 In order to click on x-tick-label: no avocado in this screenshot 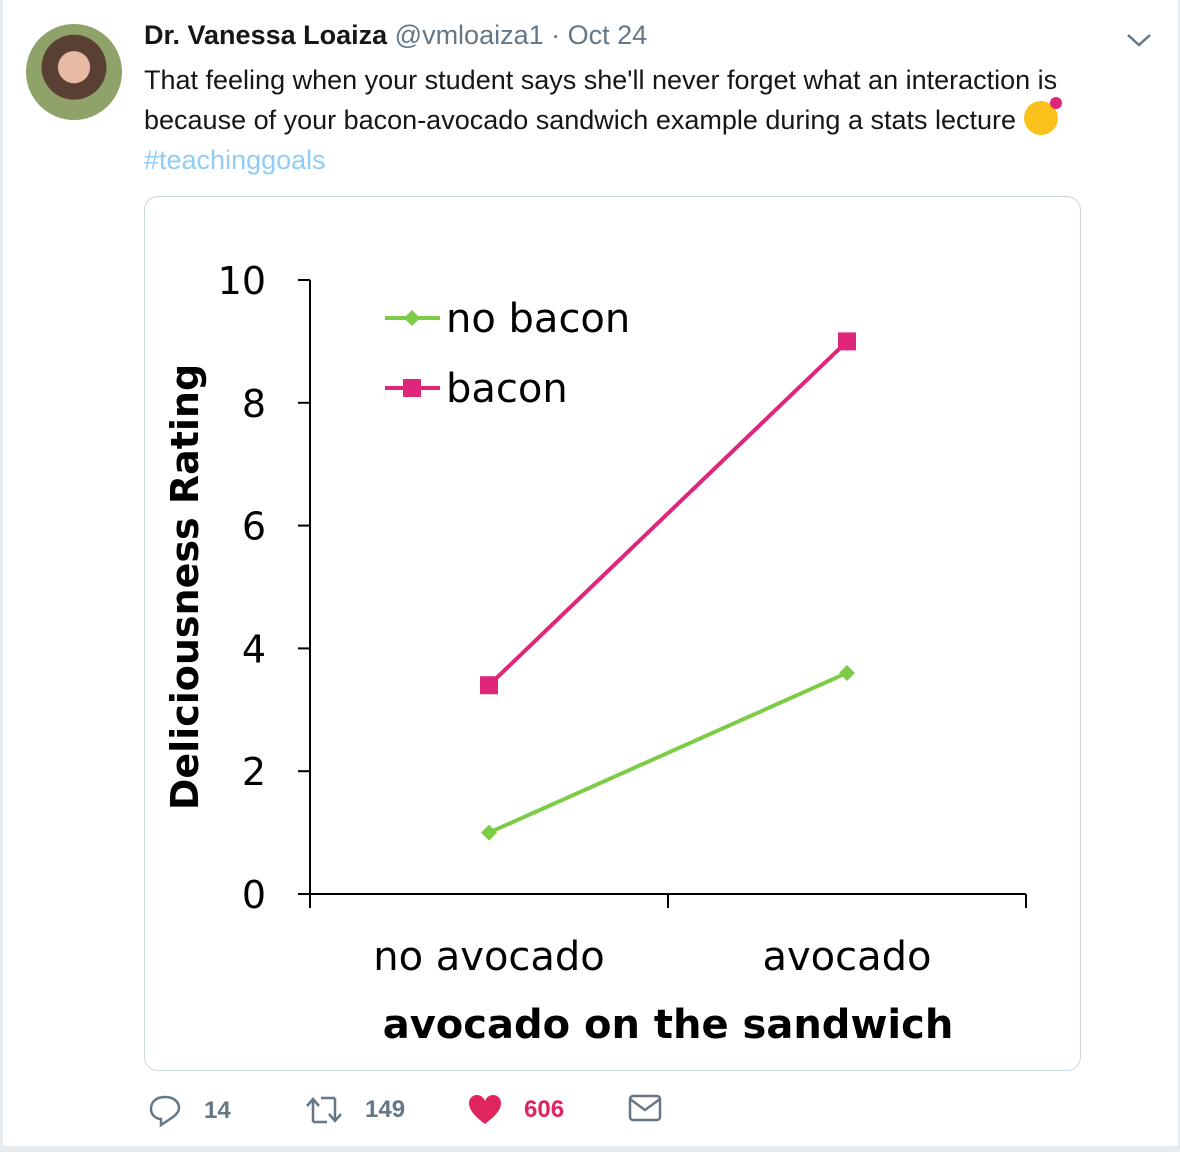, I will do `click(489, 957)`.